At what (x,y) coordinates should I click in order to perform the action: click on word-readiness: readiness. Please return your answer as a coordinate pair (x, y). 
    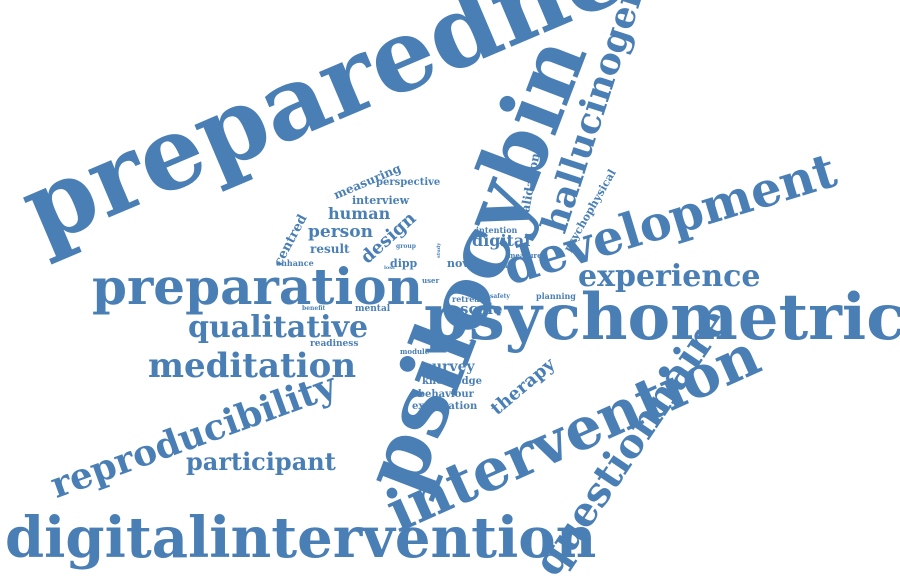
    Looking at the image, I should click on (334, 344).